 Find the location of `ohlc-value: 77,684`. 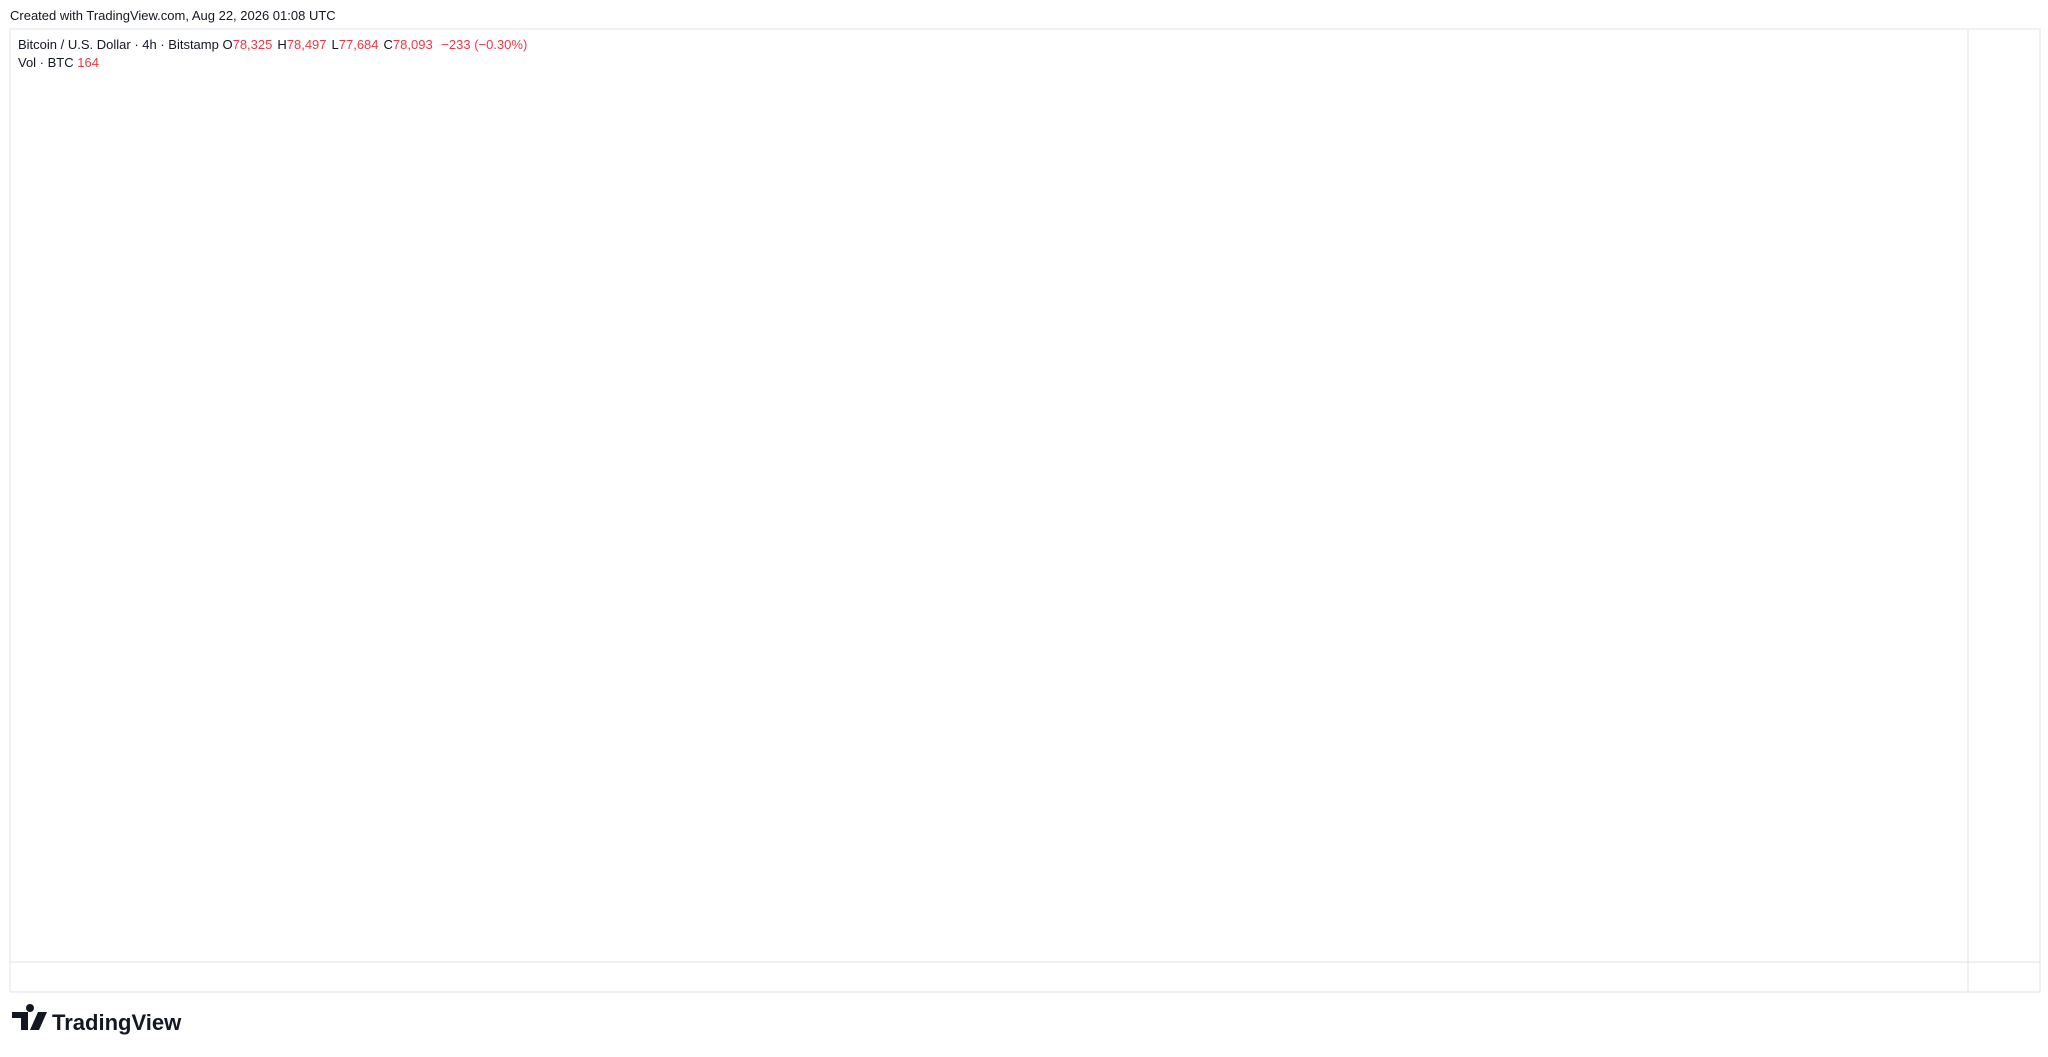

ohlc-value: 77,684 is located at coordinates (358, 44).